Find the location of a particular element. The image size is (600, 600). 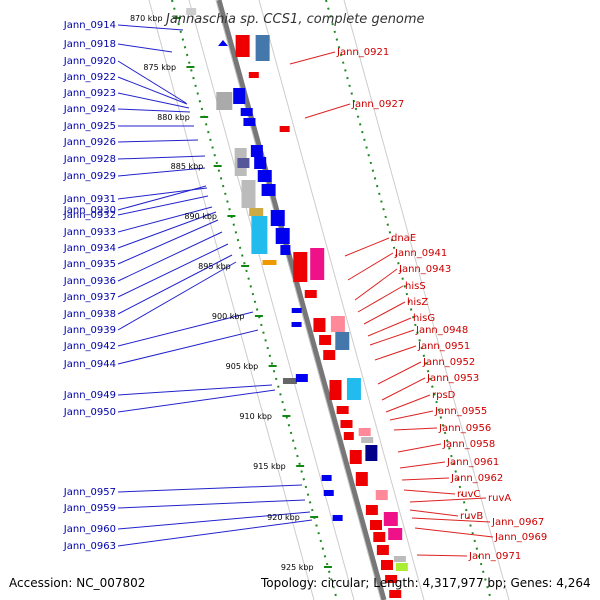

gene-label-left: Jann_0922 is located at coordinates (89, 77).